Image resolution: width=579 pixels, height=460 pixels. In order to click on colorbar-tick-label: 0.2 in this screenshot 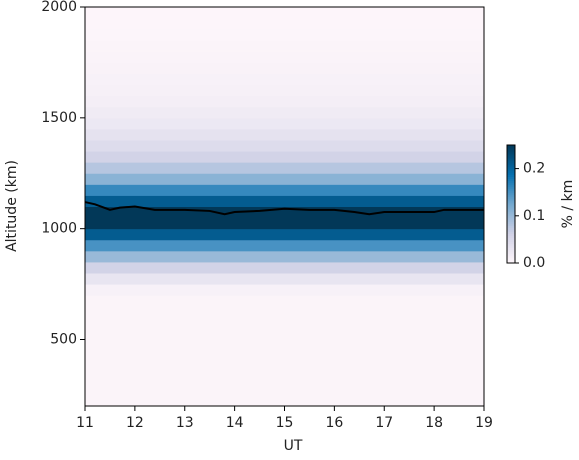, I will do `click(534, 169)`.